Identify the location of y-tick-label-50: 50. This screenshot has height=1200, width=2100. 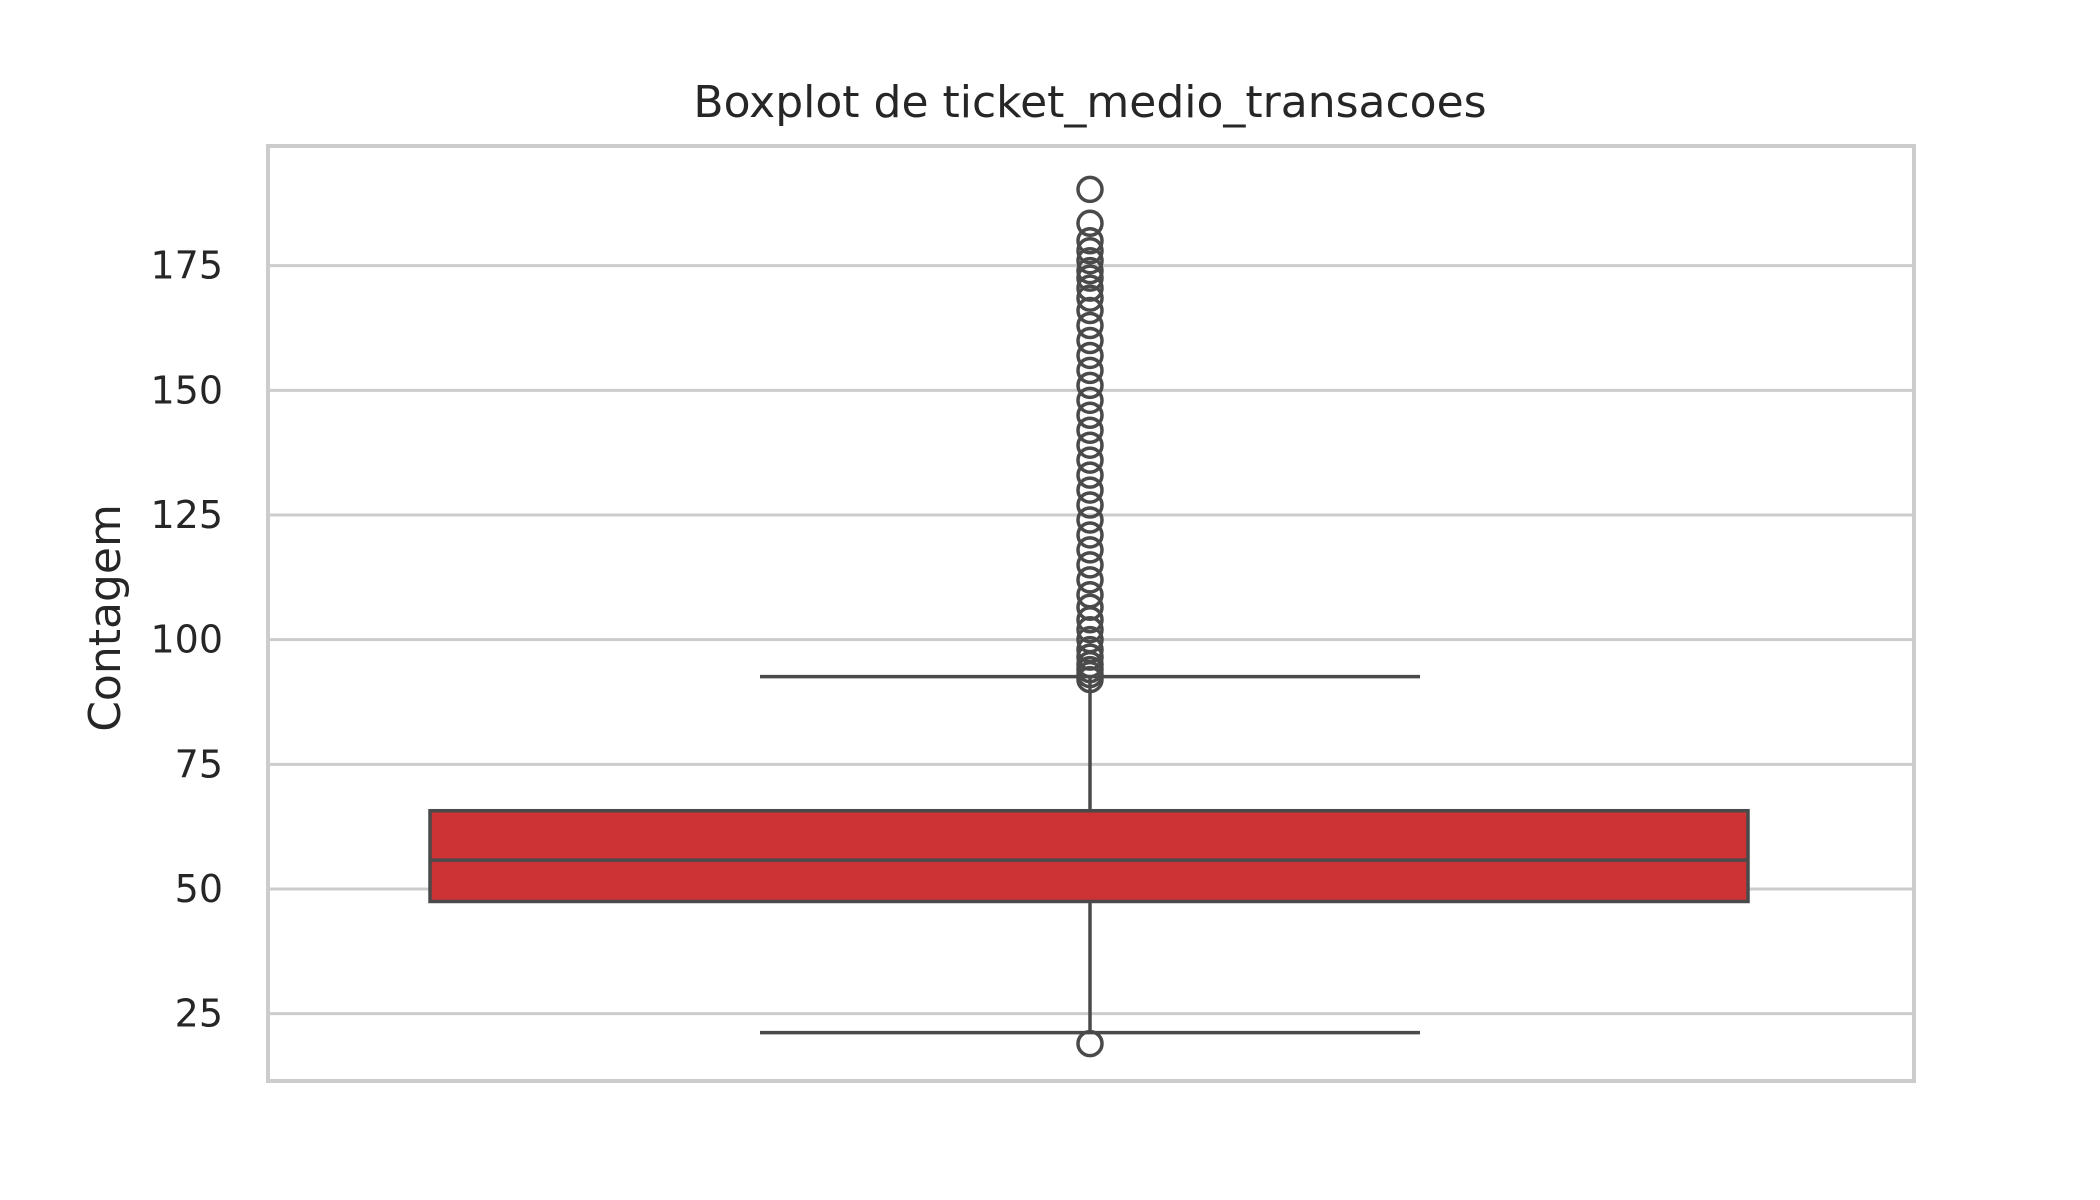
(199, 889).